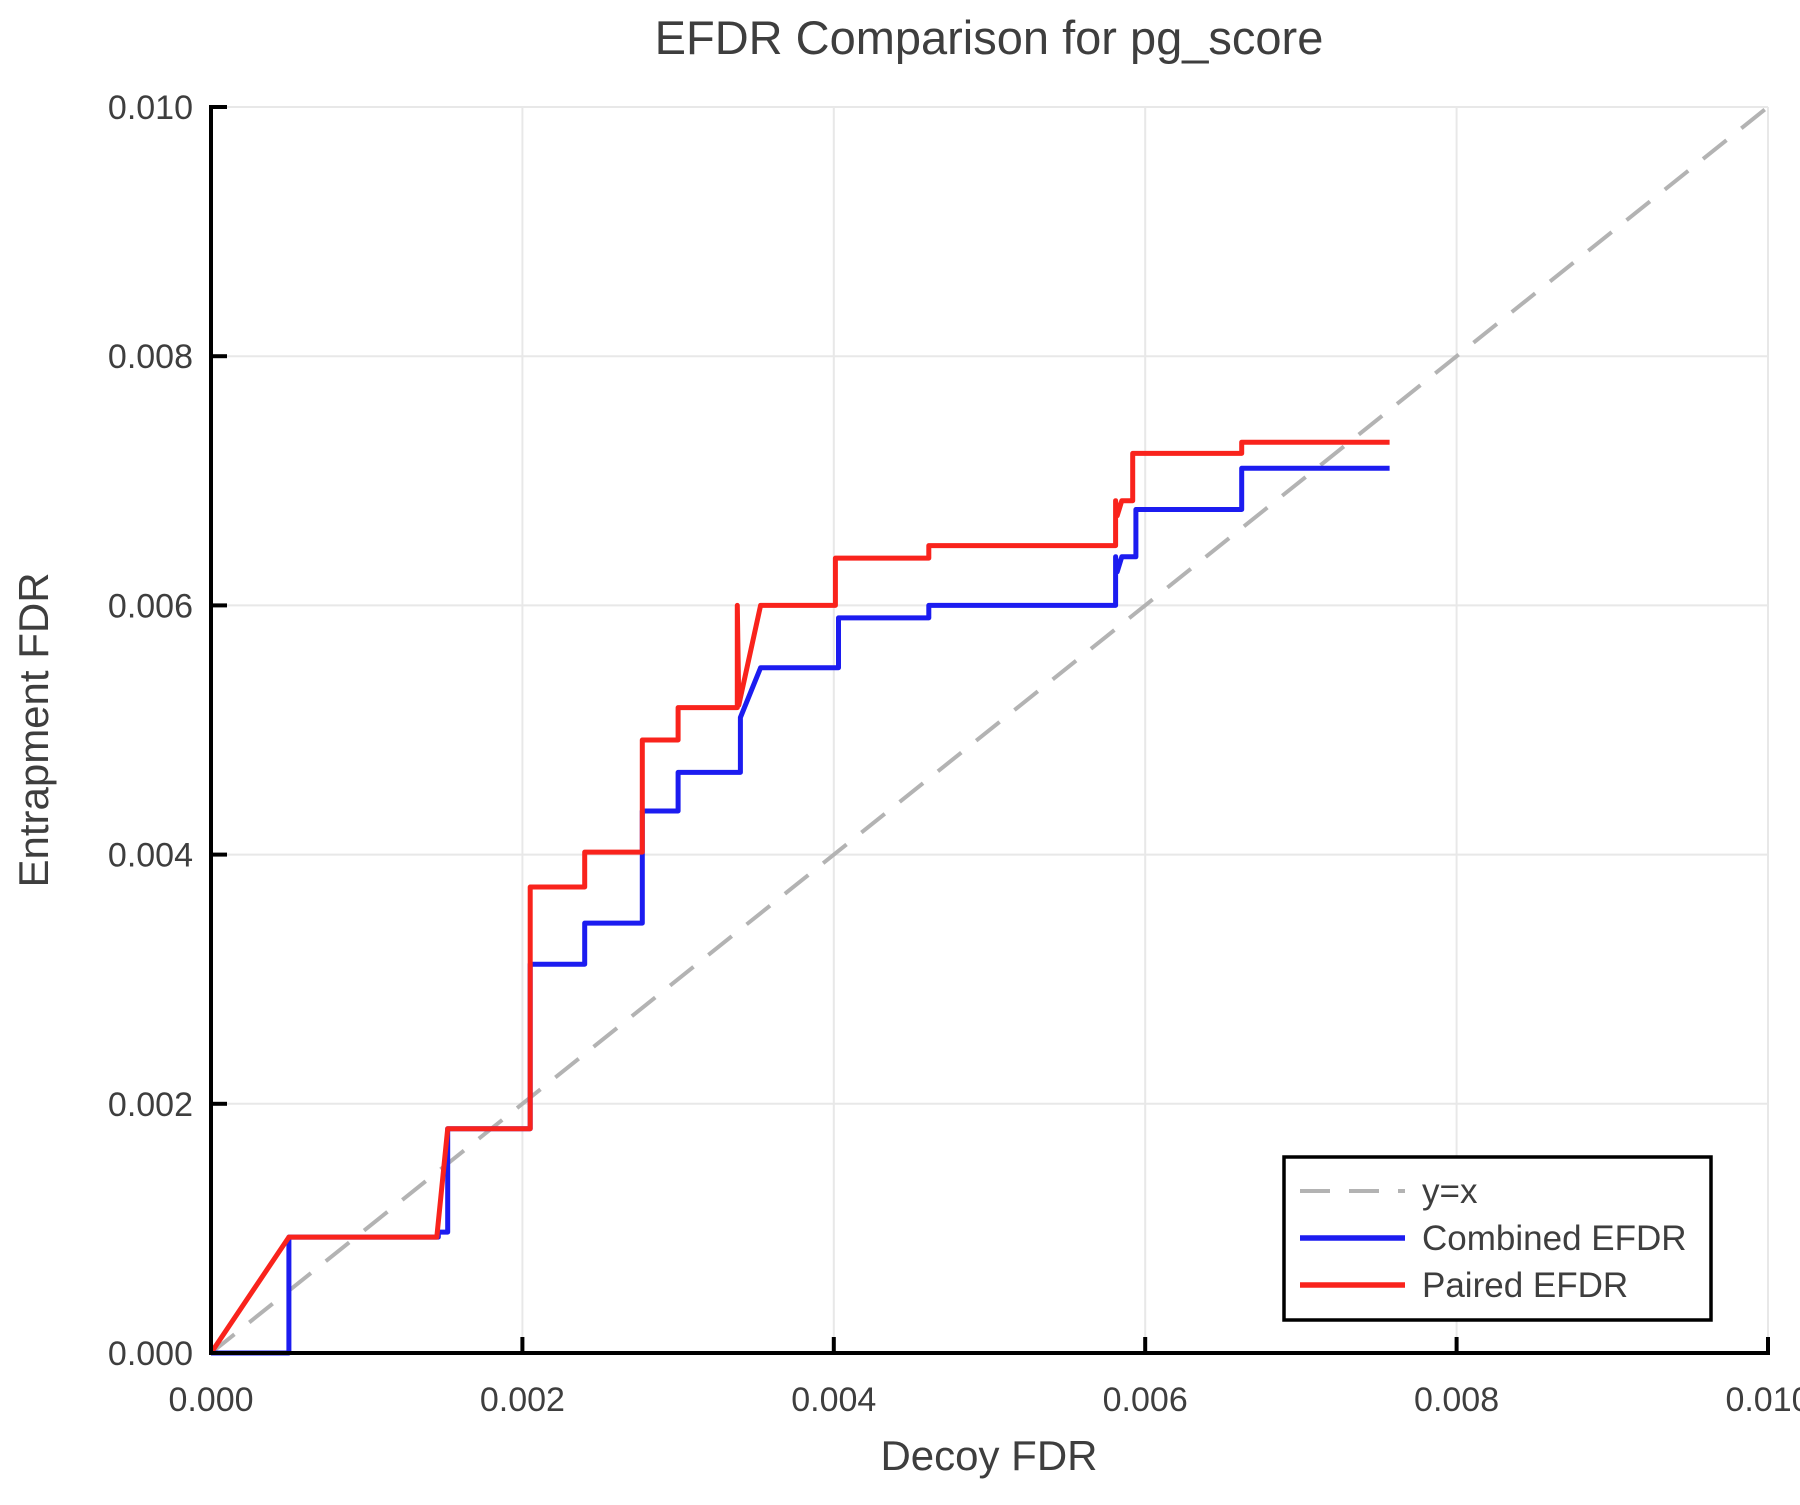  What do you see at coordinates (1456, 1400) in the screenshot?
I see `x-tick-label: 0.008` at bounding box center [1456, 1400].